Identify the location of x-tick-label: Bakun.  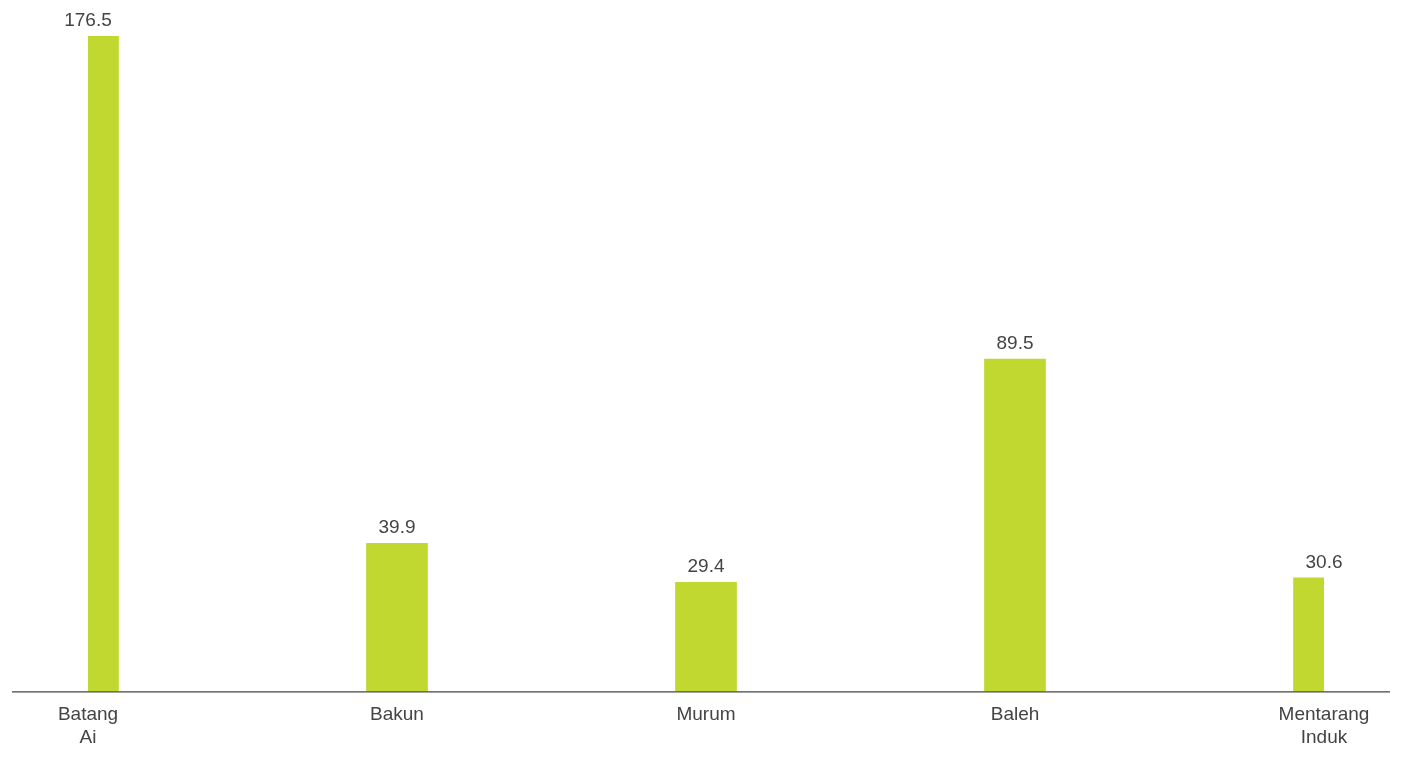
(397, 714).